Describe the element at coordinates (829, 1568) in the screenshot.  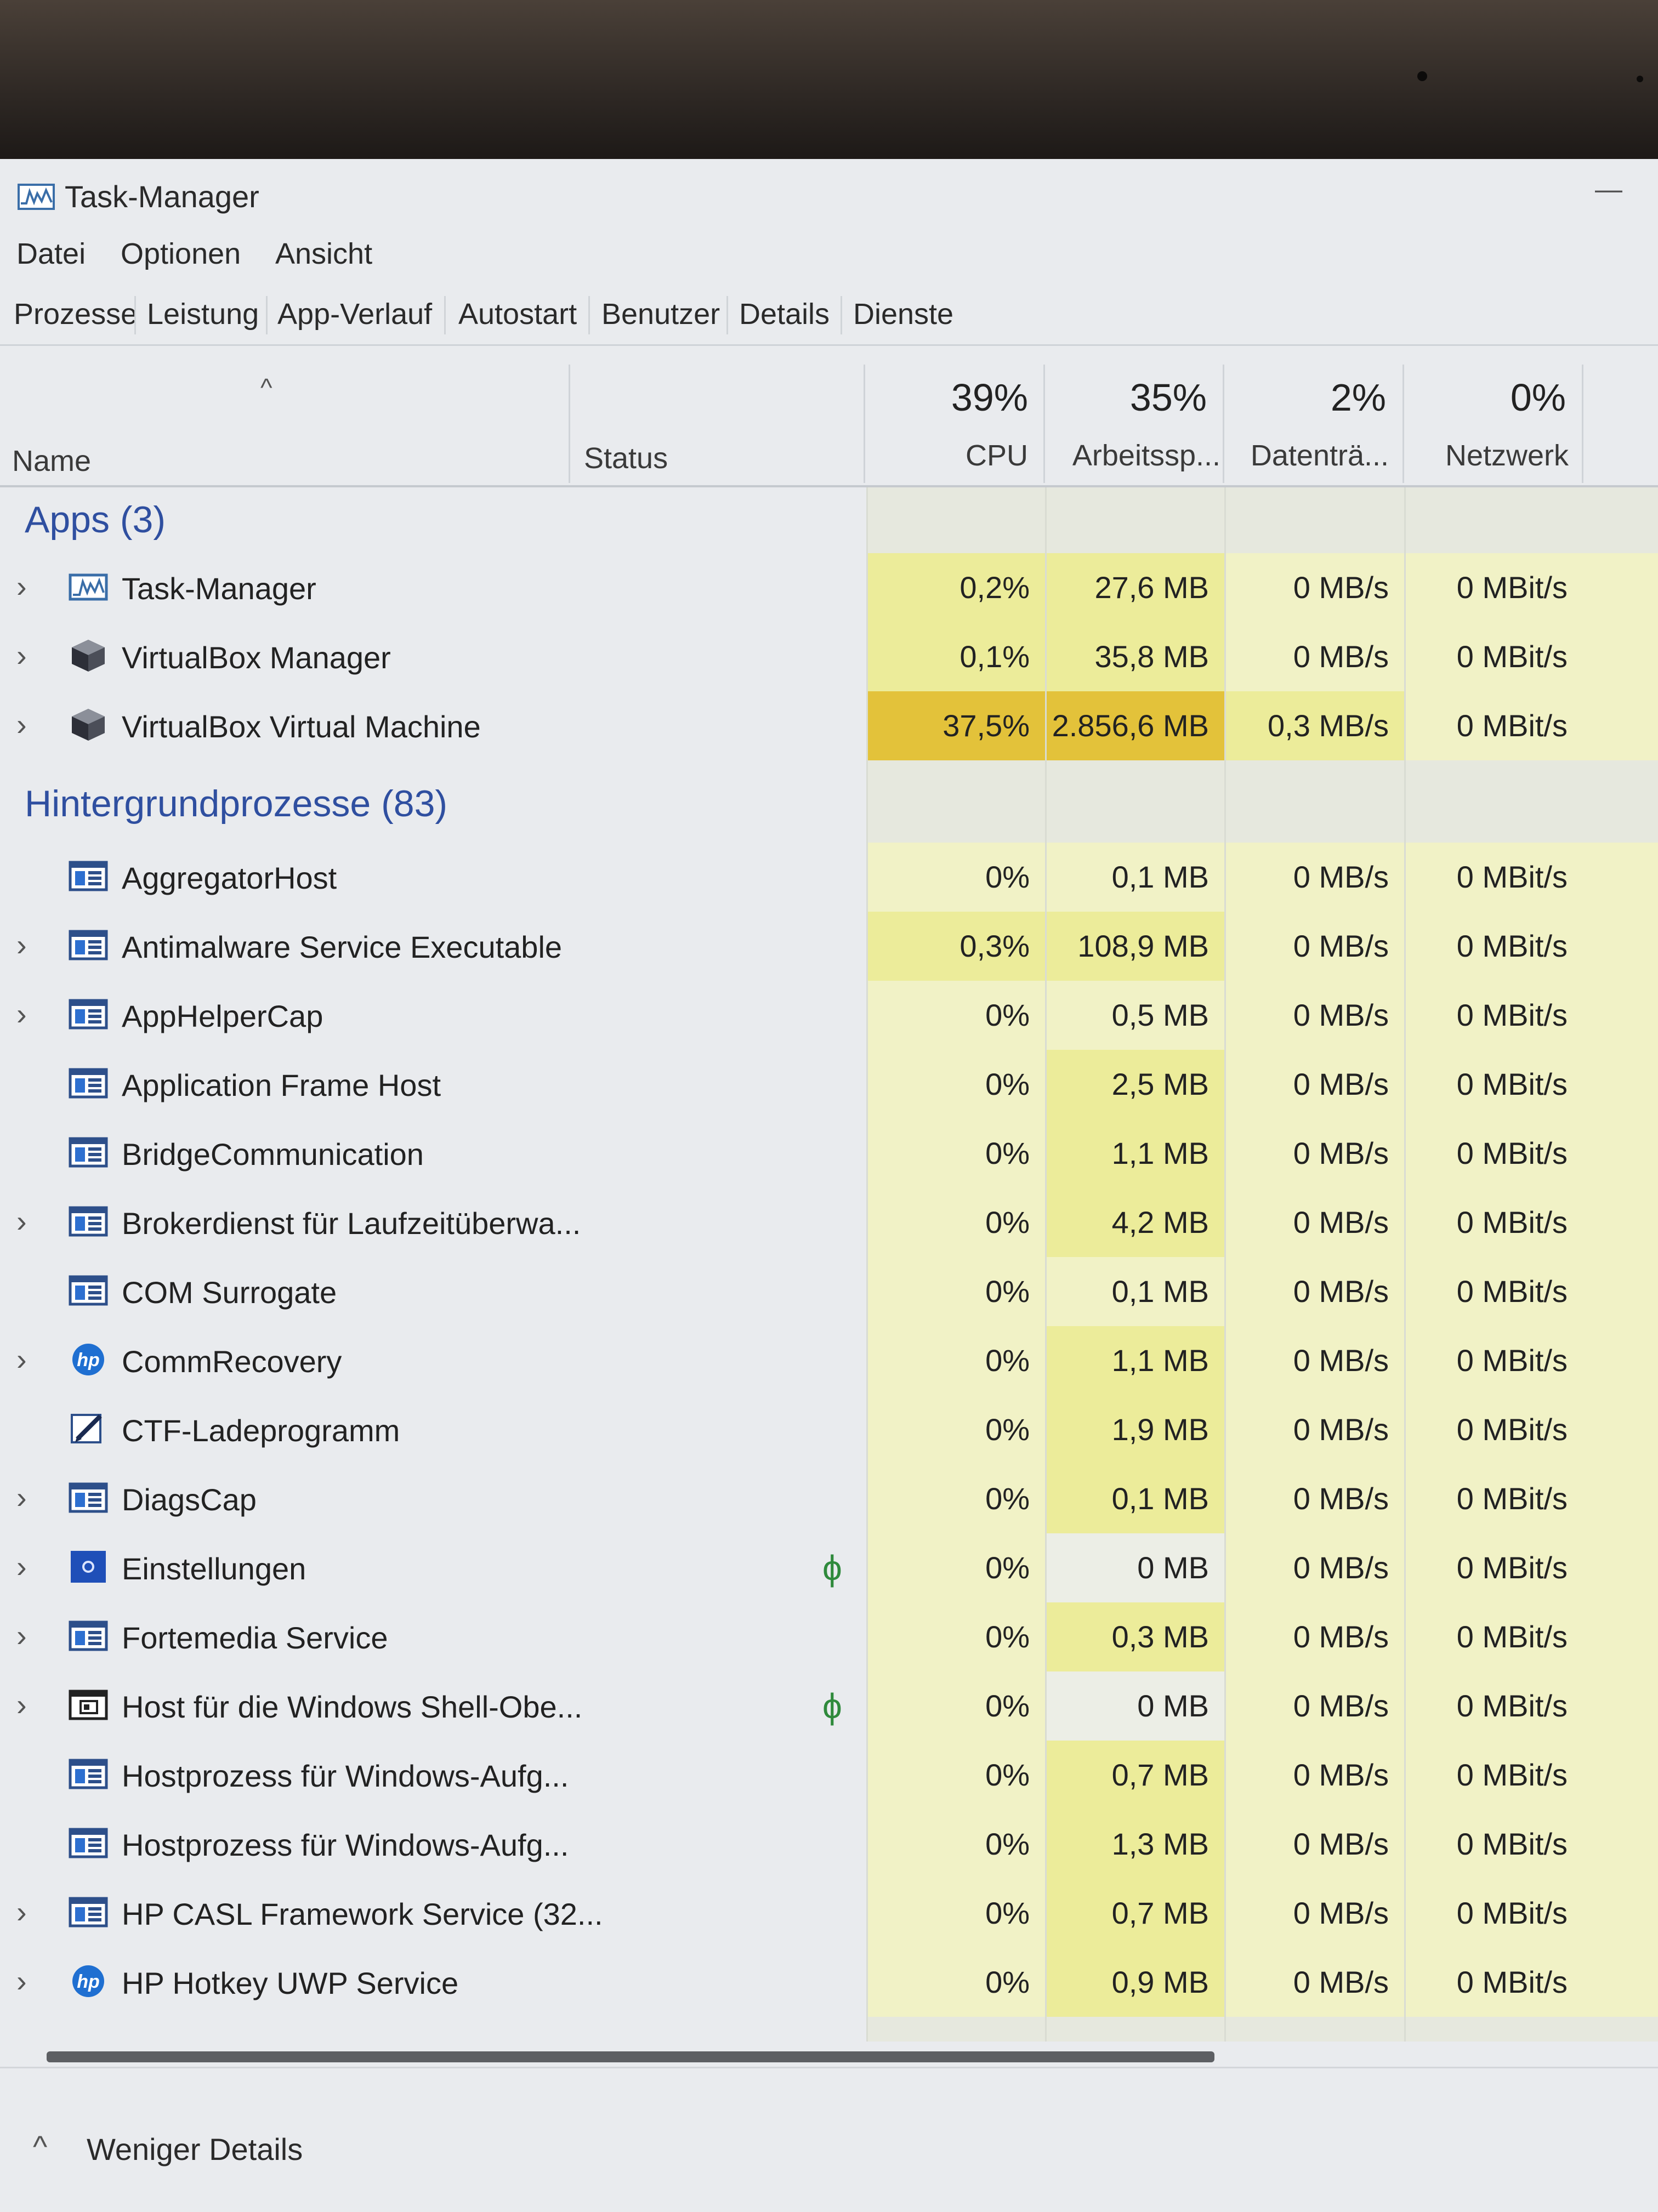
I see `process-row: 0% 0 MB 0 MB/s 0 MBit/s › Einstellungen ϕ` at that location.